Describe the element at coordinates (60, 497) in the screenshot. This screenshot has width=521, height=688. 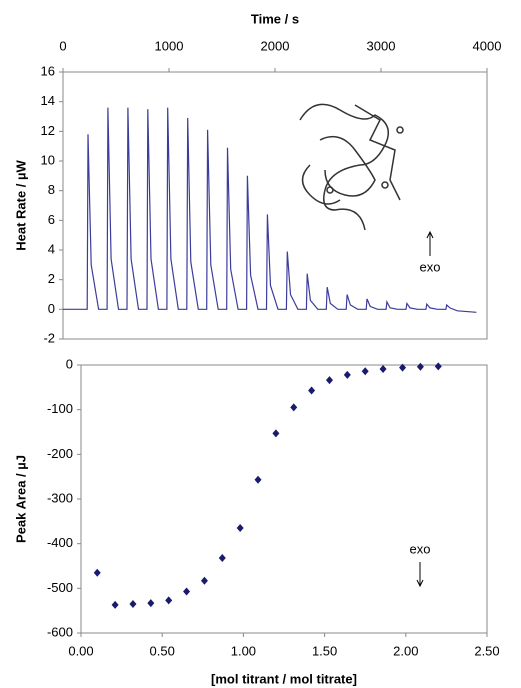
I see `y-tick-label: -300` at that location.